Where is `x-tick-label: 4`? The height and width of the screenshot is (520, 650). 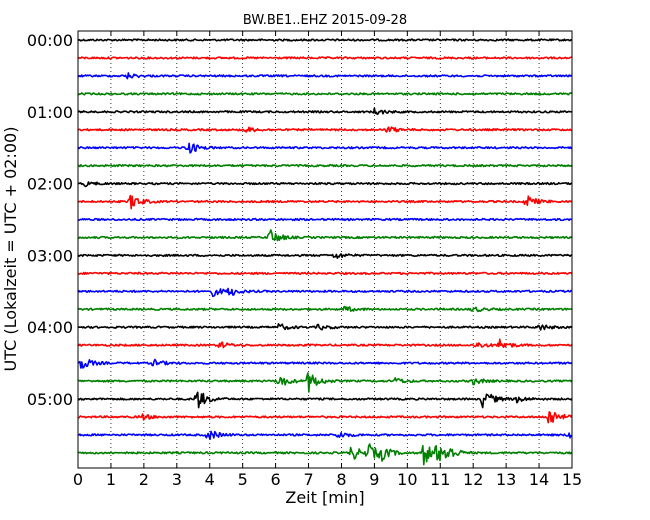 x-tick-label: 4 is located at coordinates (210, 479).